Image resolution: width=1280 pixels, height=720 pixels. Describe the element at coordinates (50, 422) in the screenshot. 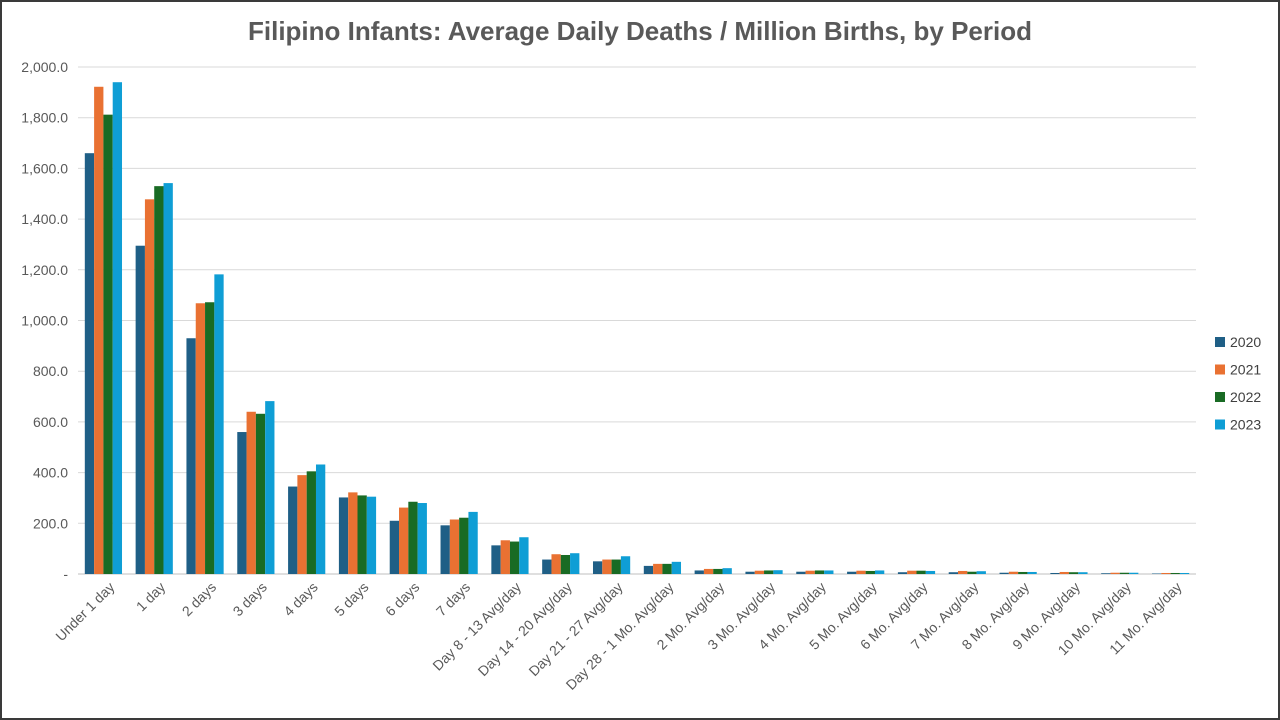

I see `y-tick-label: 600.0` at that location.